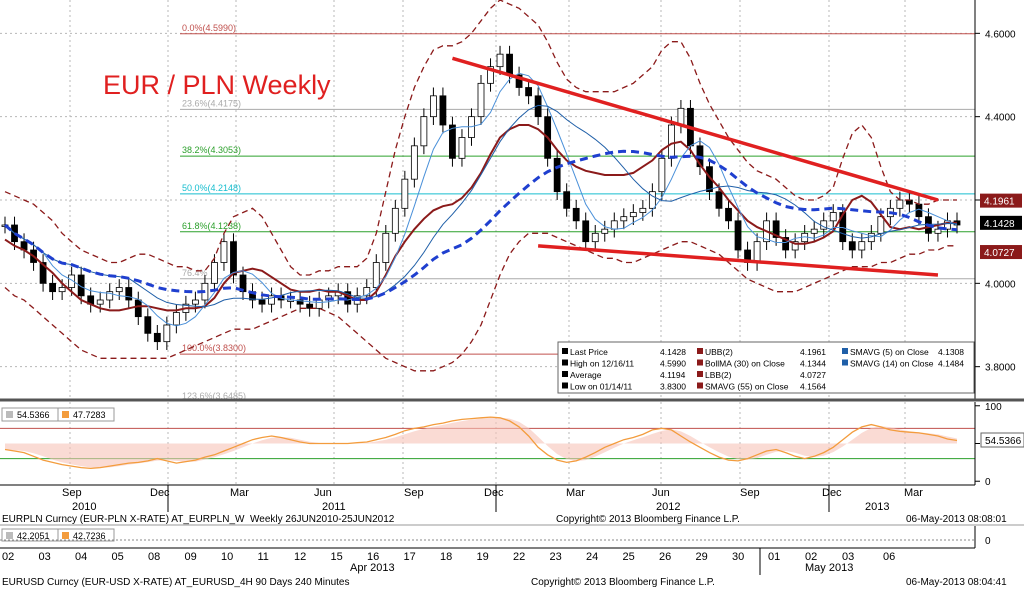  I want to click on copyright-line: Copyright© 2013 Bloomberg Finance L.P., so click(648, 519).